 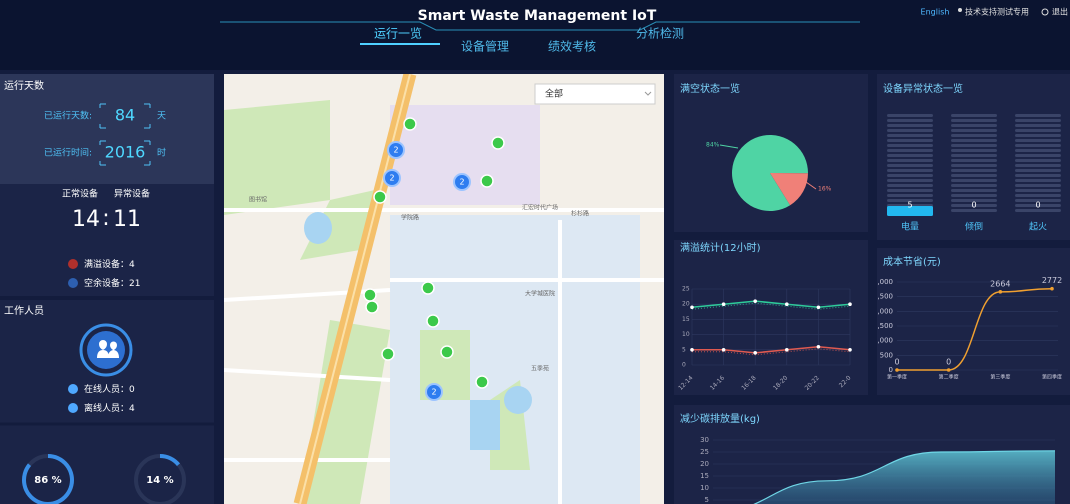 I want to click on map-label: 图书馆, so click(x=258, y=200).